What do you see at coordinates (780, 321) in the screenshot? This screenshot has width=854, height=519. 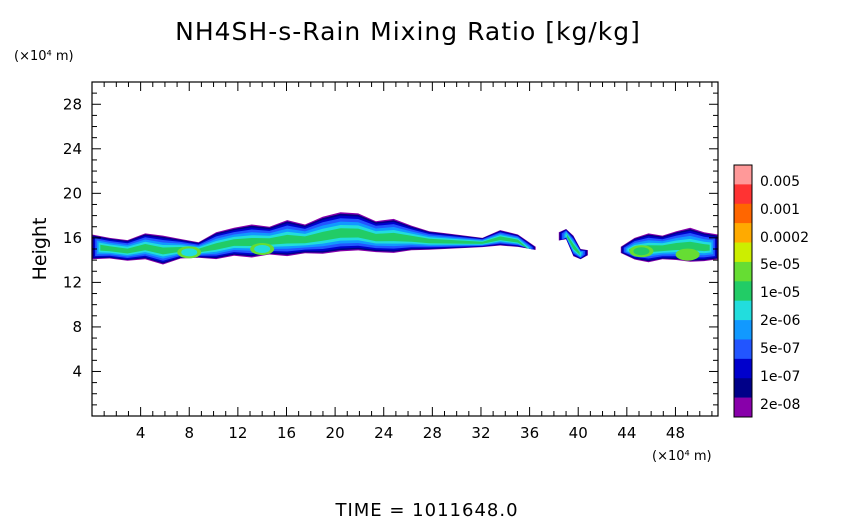 I see `colorbar-label: 2e-06` at bounding box center [780, 321].